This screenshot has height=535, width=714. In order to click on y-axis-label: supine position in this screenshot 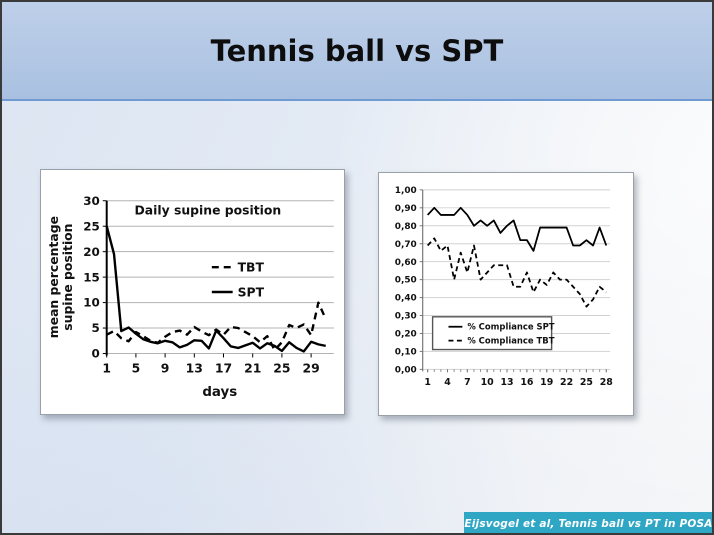, I will do `click(67, 277)`.